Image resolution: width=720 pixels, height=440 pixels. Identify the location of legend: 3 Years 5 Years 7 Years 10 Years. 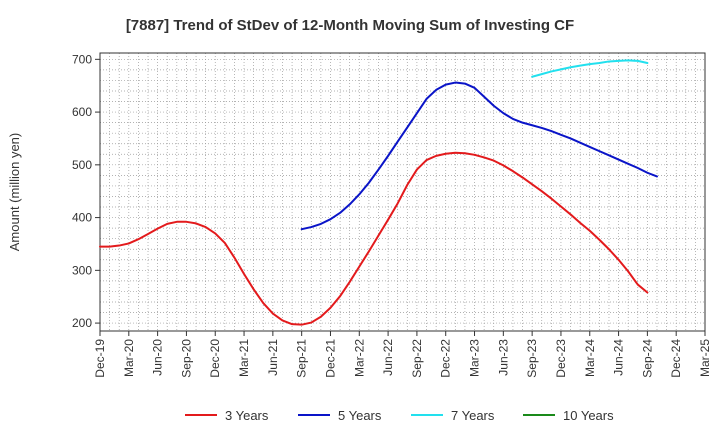
(399, 415).